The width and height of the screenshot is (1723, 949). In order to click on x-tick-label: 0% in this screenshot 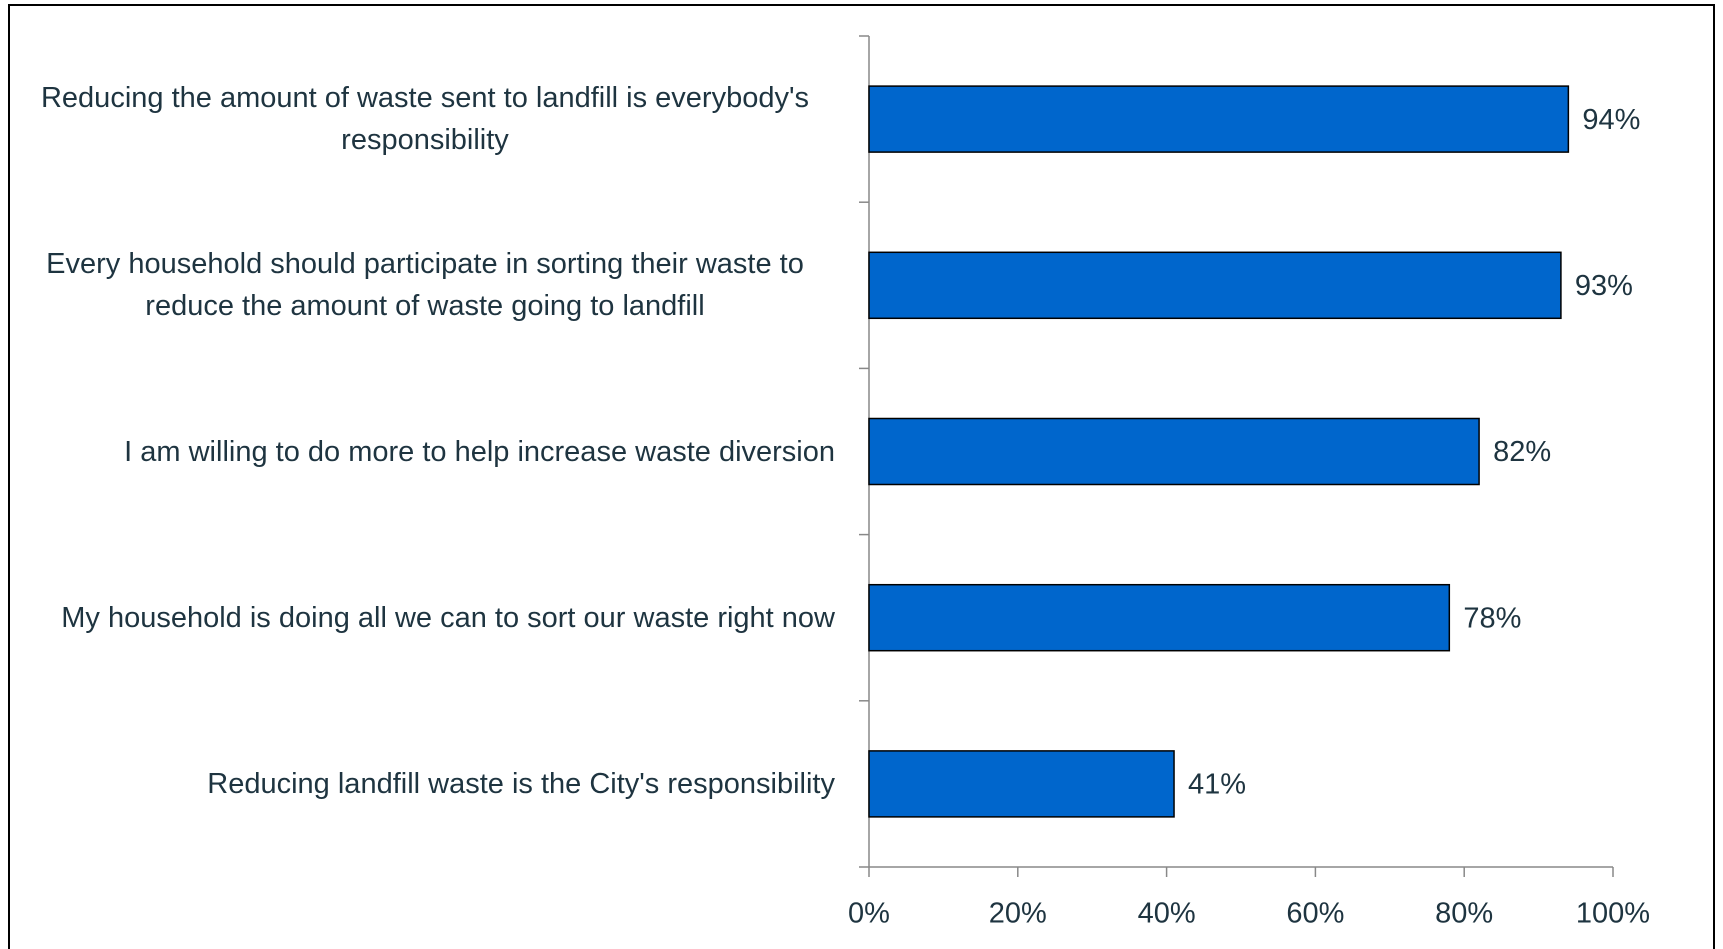, I will do `click(869, 914)`.